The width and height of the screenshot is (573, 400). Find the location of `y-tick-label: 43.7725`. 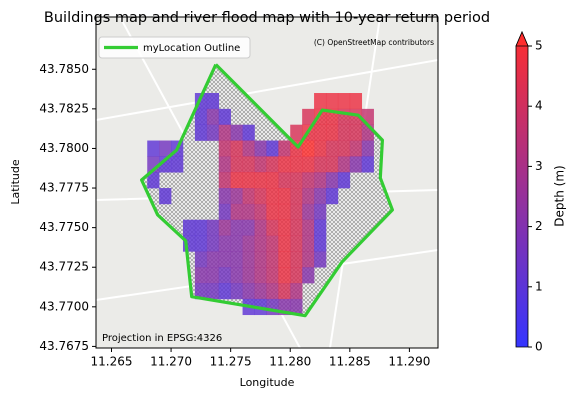

y-tick-label: 43.7725 is located at coordinates (64, 267).